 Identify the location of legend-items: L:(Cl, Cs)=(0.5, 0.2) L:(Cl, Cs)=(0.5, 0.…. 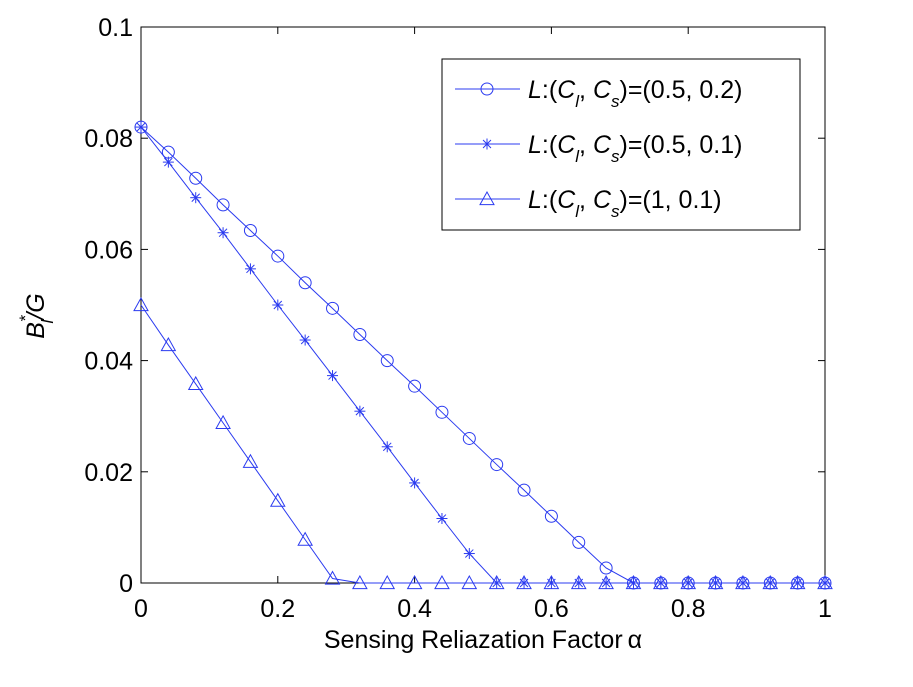
(598, 148).